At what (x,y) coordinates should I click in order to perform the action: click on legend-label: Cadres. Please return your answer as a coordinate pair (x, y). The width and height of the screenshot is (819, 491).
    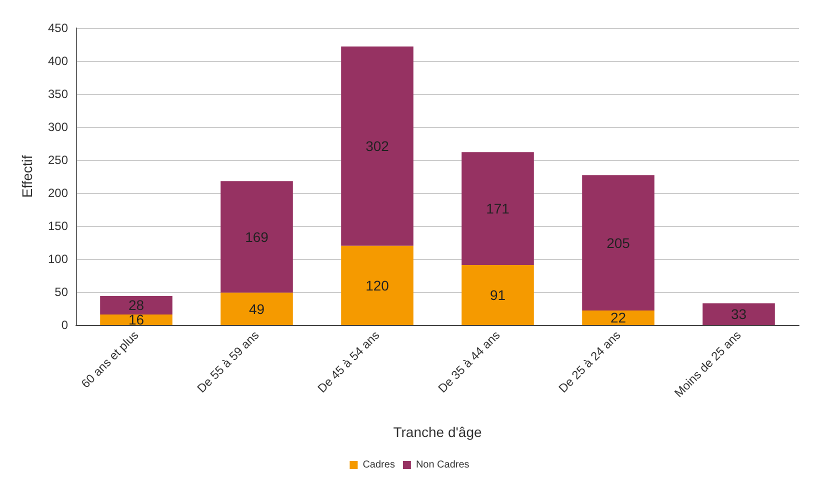
    Looking at the image, I should click on (378, 465).